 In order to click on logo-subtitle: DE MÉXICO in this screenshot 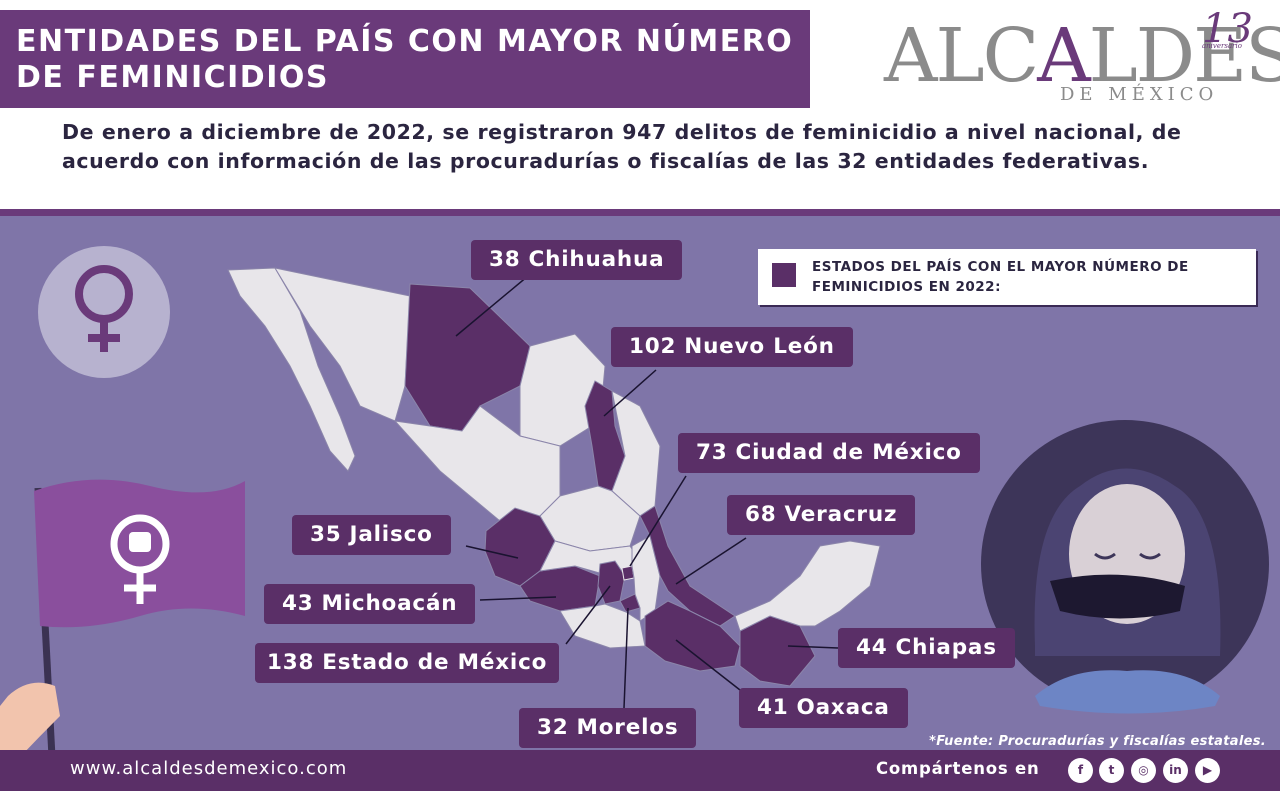, I will do `click(1139, 94)`.